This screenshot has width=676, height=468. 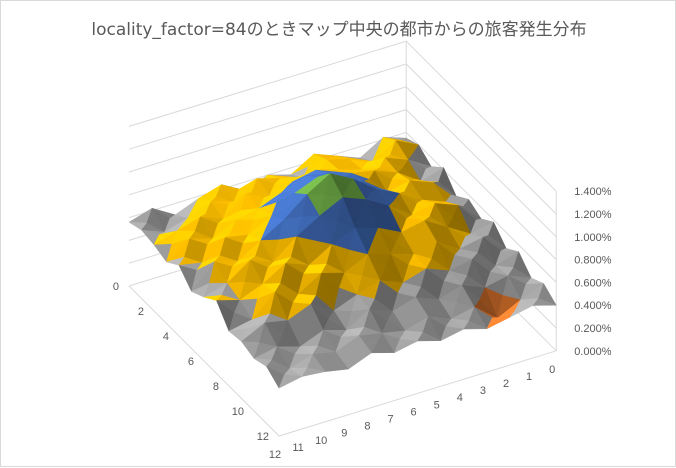 I want to click on category-tick-label: 0, so click(x=552, y=370).